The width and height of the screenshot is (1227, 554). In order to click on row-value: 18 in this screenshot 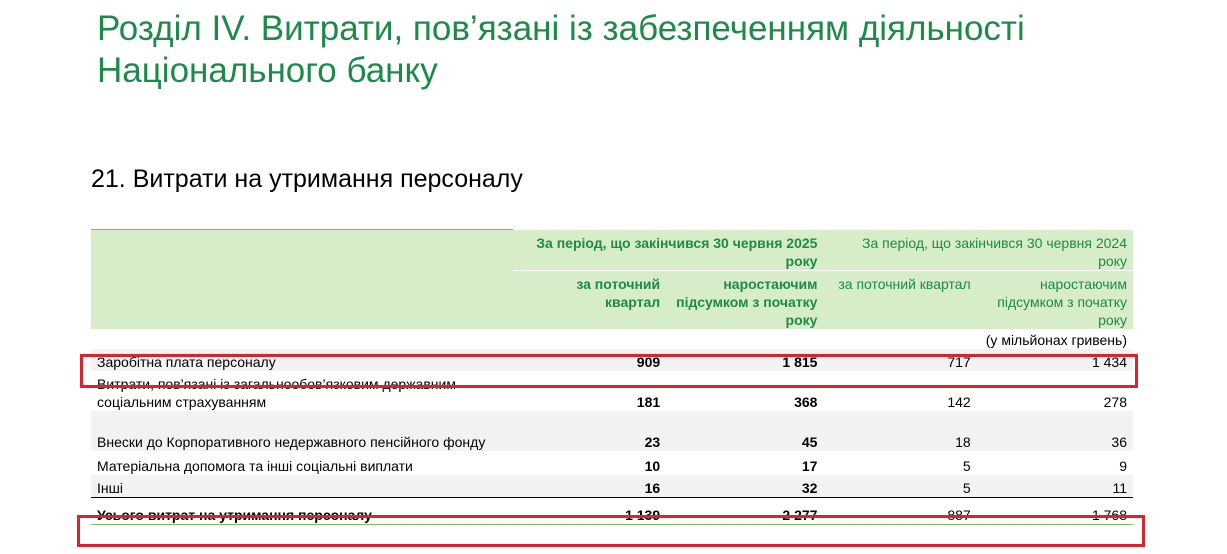, I will do `click(963, 441)`.